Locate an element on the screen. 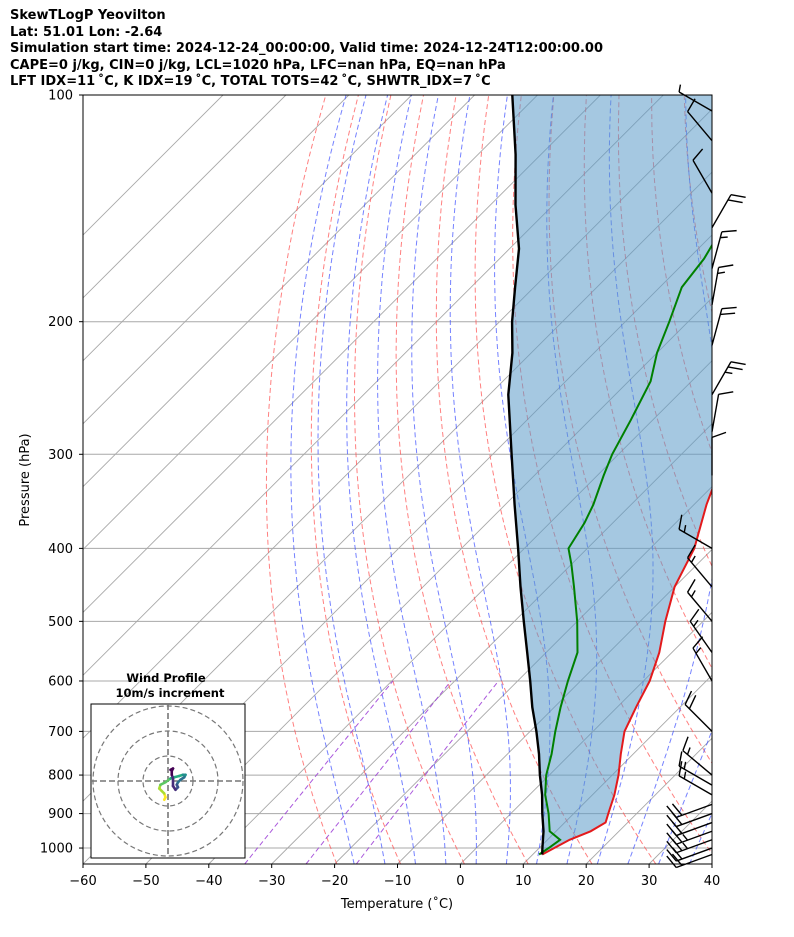 The height and width of the screenshot is (937, 794). x-tick-label: 0 is located at coordinates (460, 881).